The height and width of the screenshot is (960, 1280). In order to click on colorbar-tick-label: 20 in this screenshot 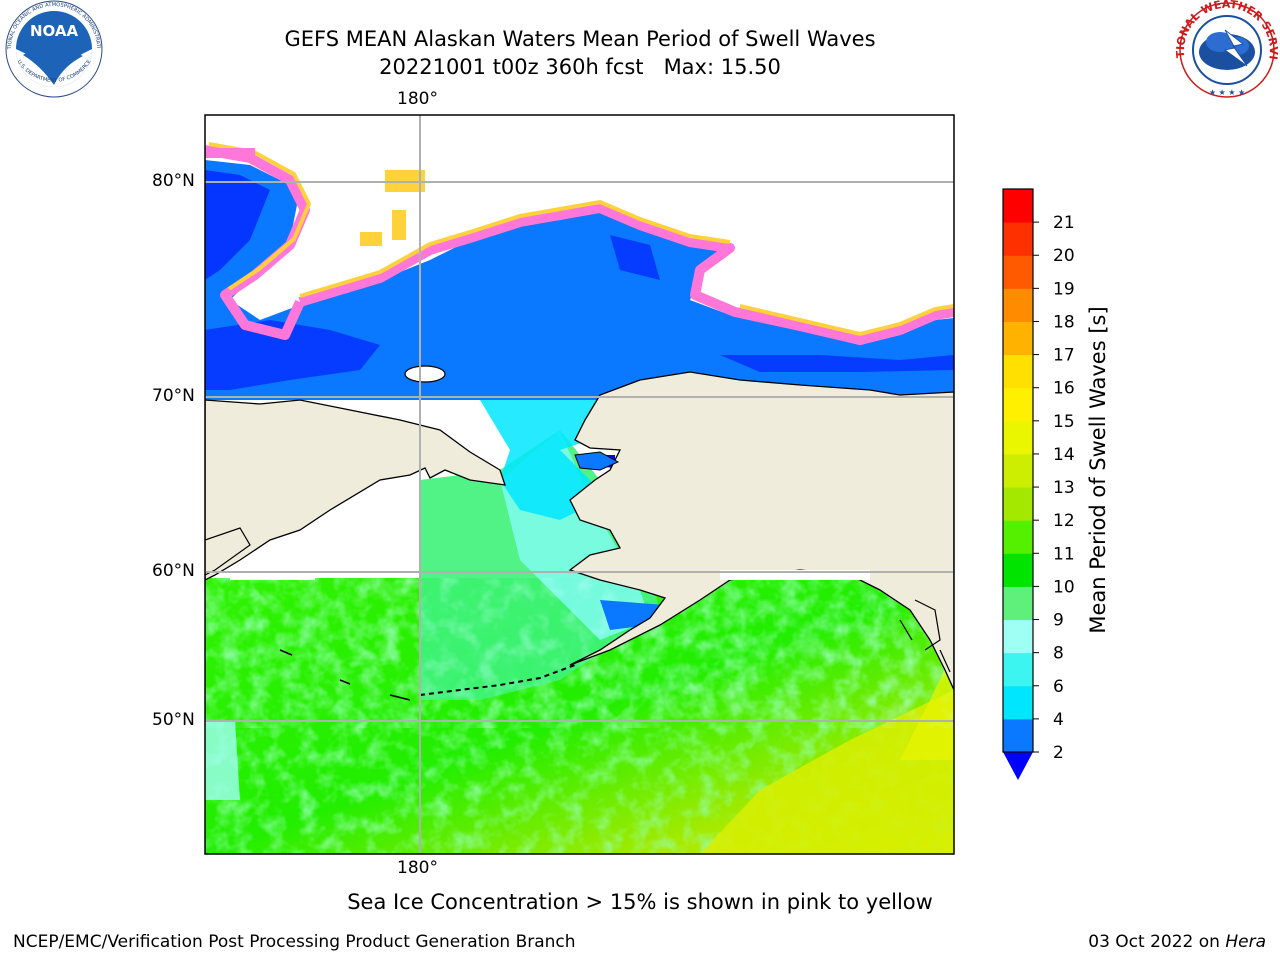, I will do `click(1064, 256)`.